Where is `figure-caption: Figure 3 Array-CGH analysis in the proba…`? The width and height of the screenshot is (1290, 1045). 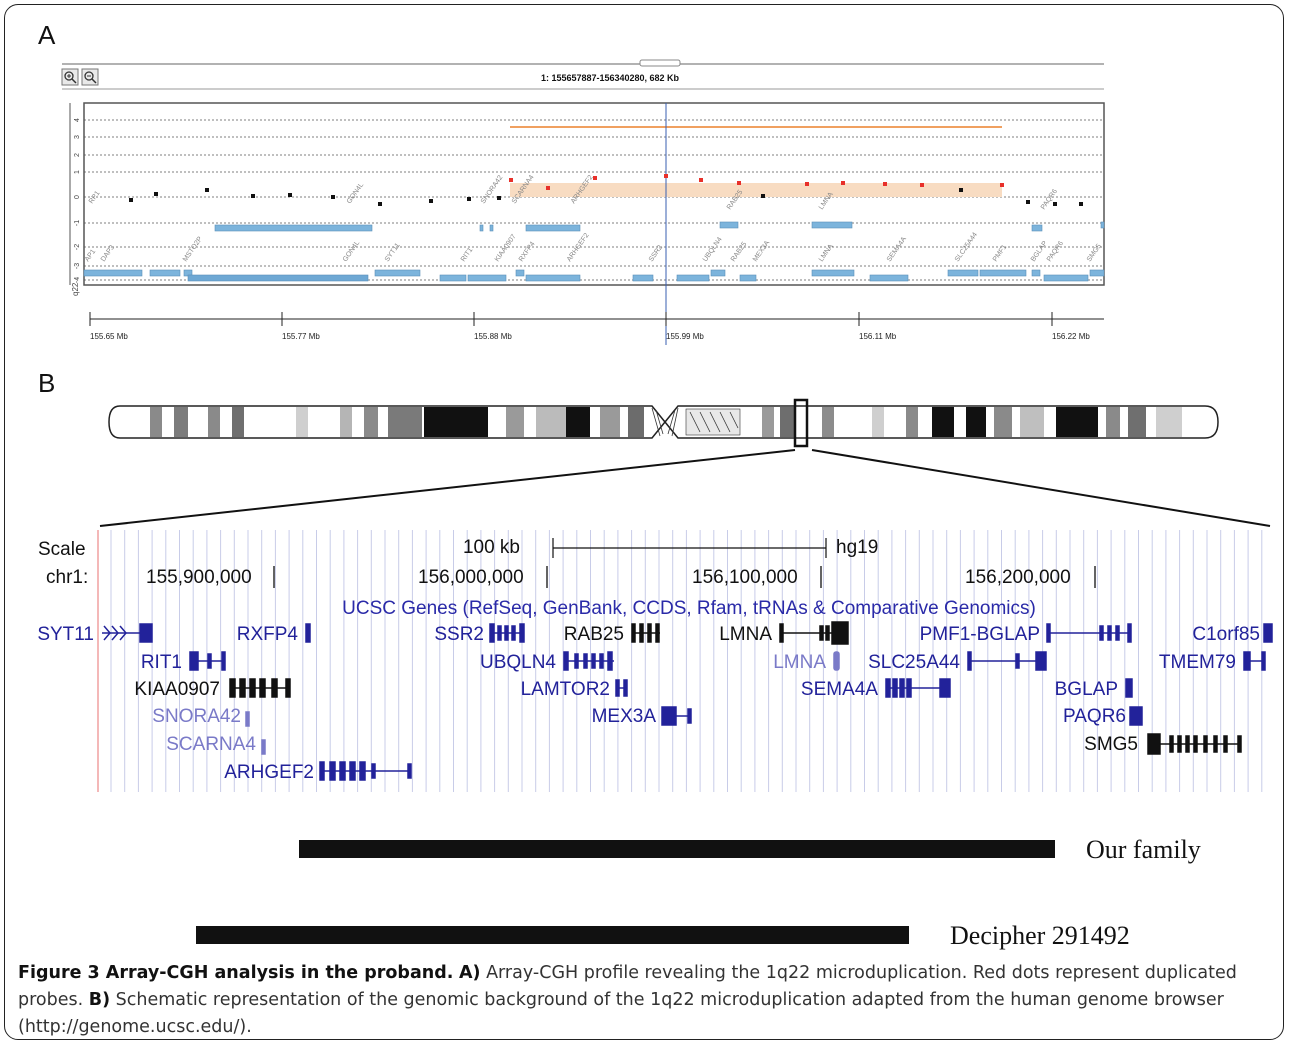 figure-caption: Figure 3 Array-CGH analysis in the proba… is located at coordinates (643, 1000).